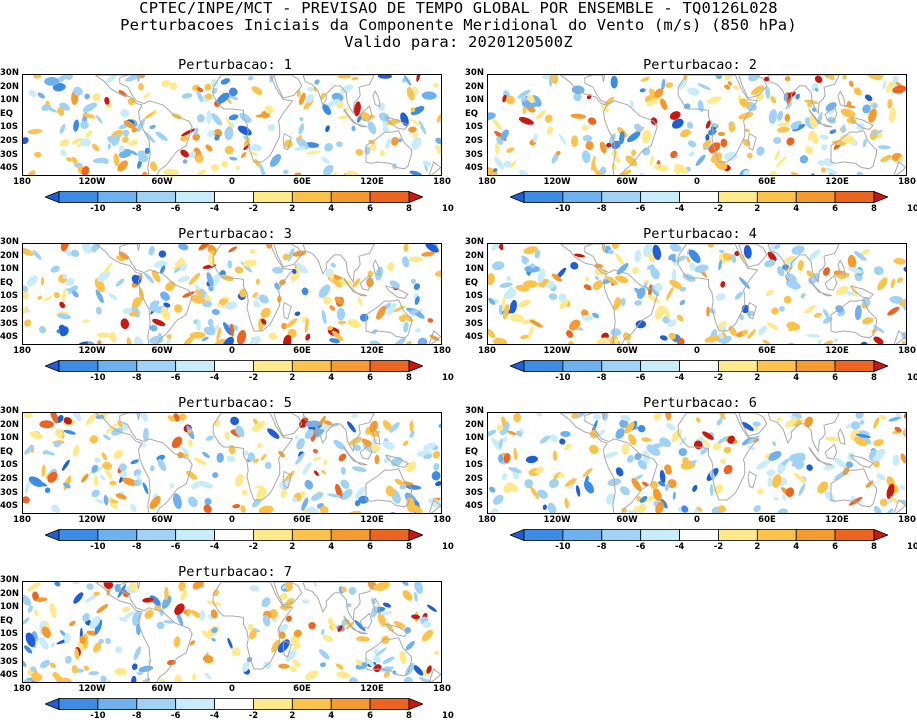 The image size is (917, 725). What do you see at coordinates (697, 125) in the screenshot?
I see `perturbation-field` at bounding box center [697, 125].